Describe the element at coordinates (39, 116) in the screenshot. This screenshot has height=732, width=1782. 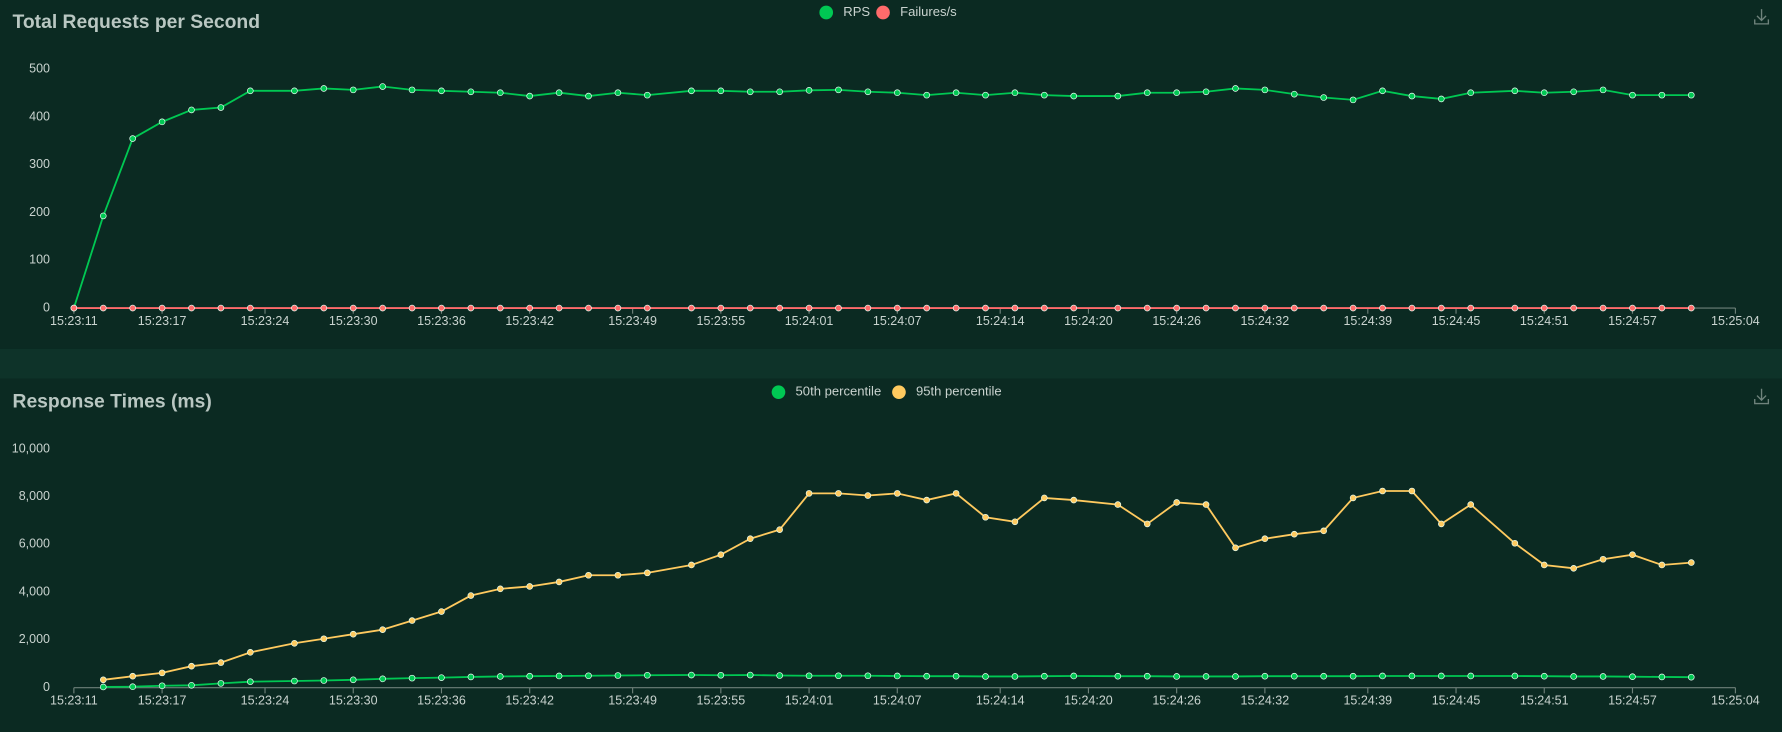
I see `y-tick-label: 400` at that location.